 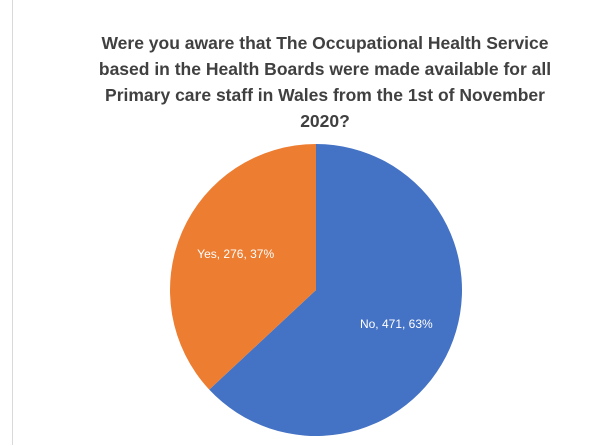 What do you see at coordinates (243, 267) in the screenshot?
I see `pie-slice` at bounding box center [243, 267].